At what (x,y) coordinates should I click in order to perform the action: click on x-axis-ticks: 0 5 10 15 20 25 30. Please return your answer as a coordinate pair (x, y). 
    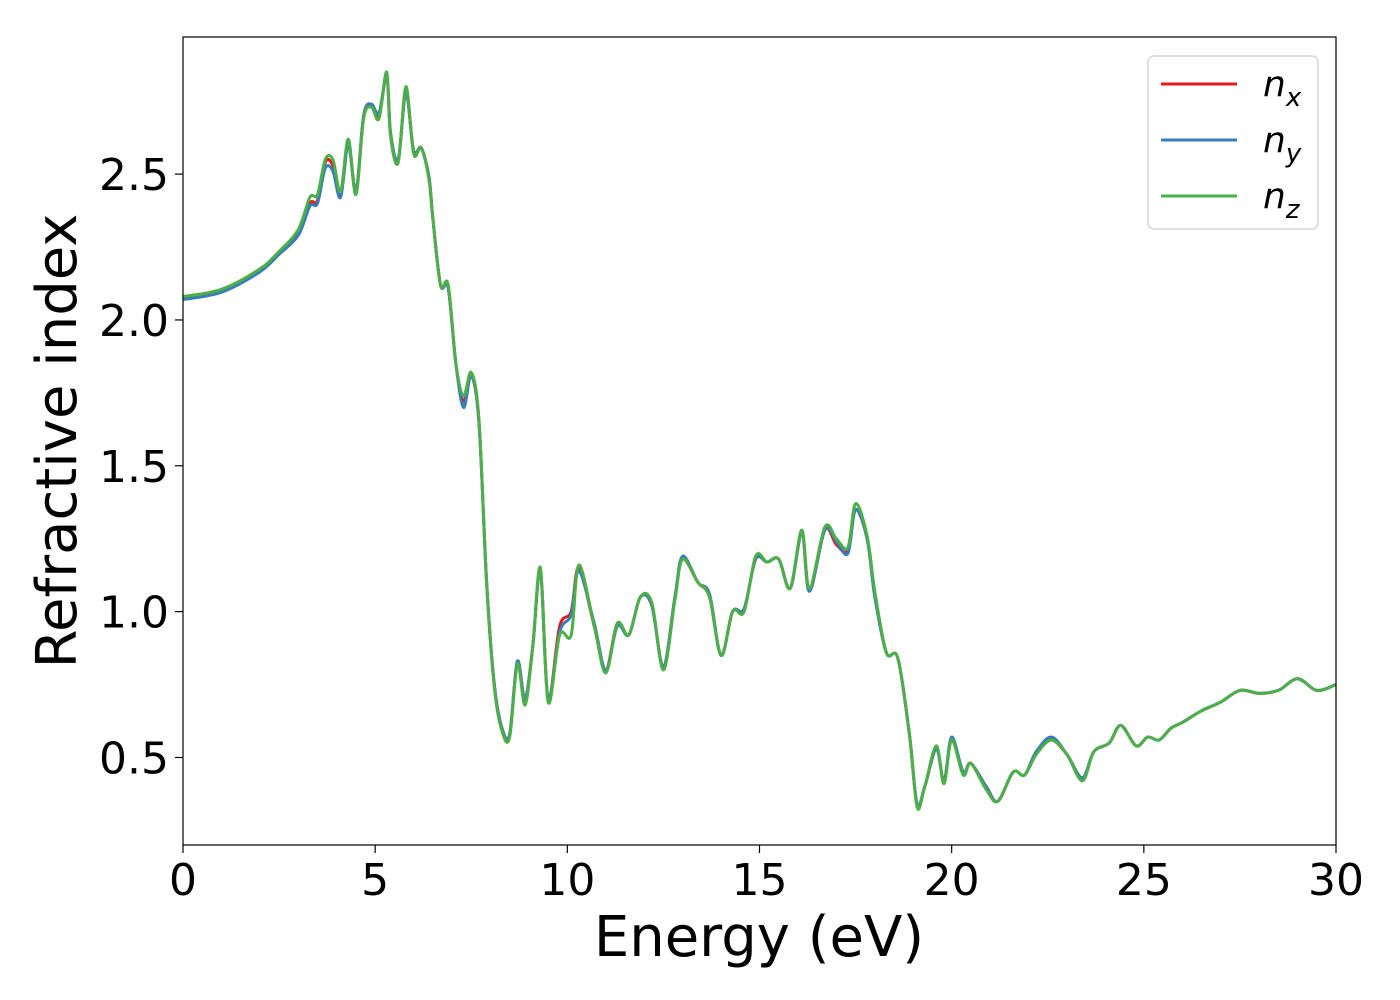
    Looking at the image, I should click on (766, 875).